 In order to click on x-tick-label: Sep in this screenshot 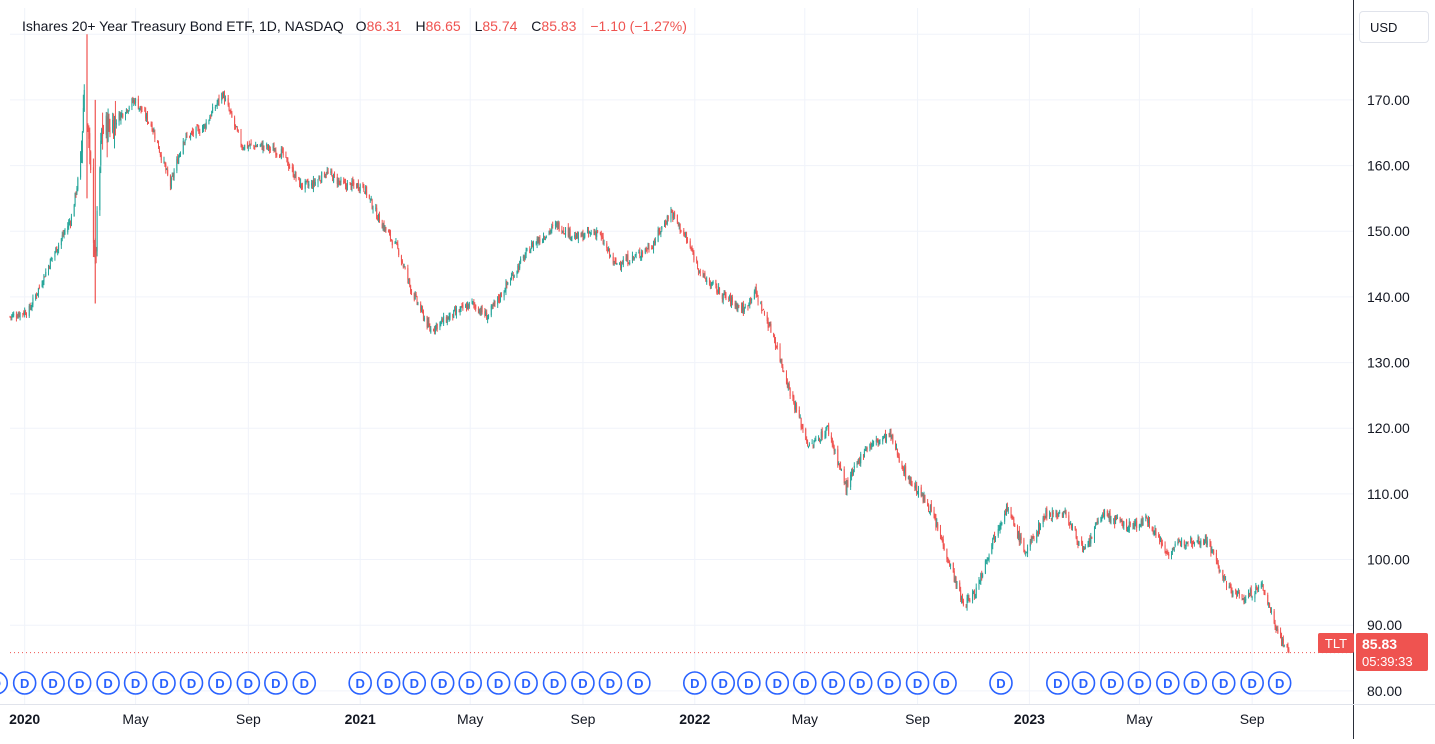, I will do `click(248, 719)`.